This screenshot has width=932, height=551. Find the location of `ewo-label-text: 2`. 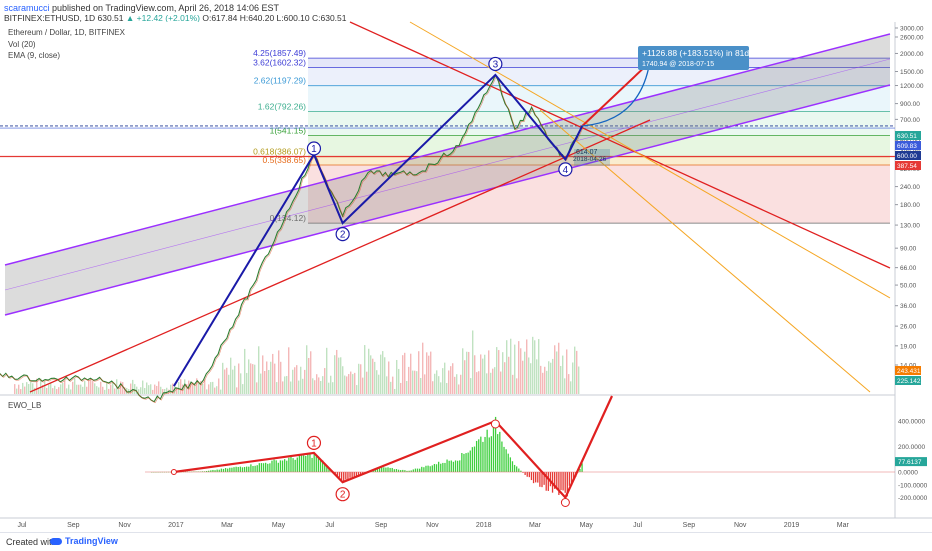

ewo-label-text: 2 is located at coordinates (343, 495).